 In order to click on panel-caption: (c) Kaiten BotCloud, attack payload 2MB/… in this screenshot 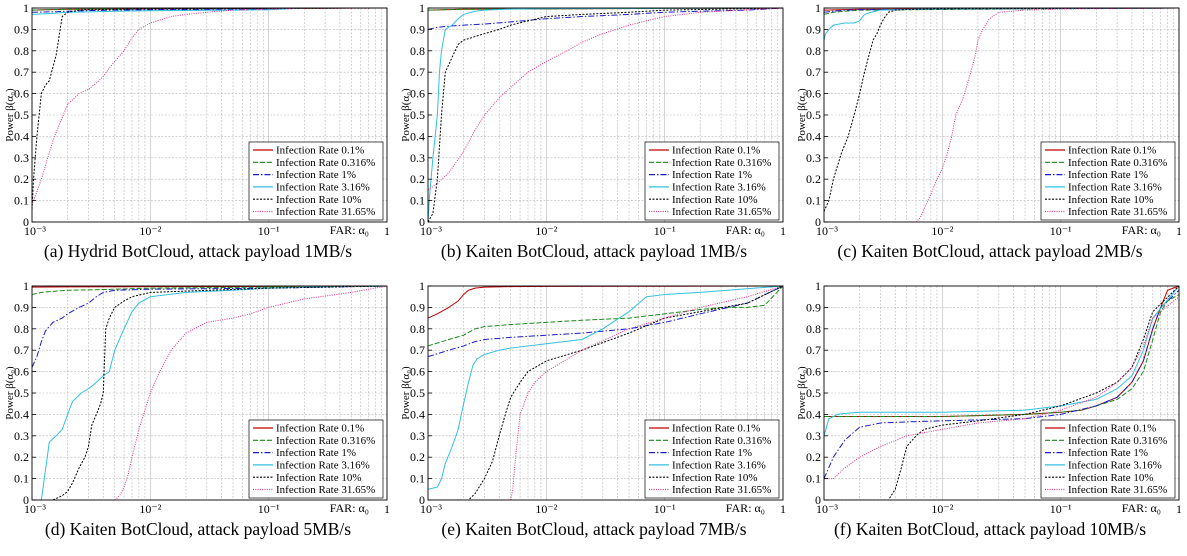, I will do `click(990, 251)`.